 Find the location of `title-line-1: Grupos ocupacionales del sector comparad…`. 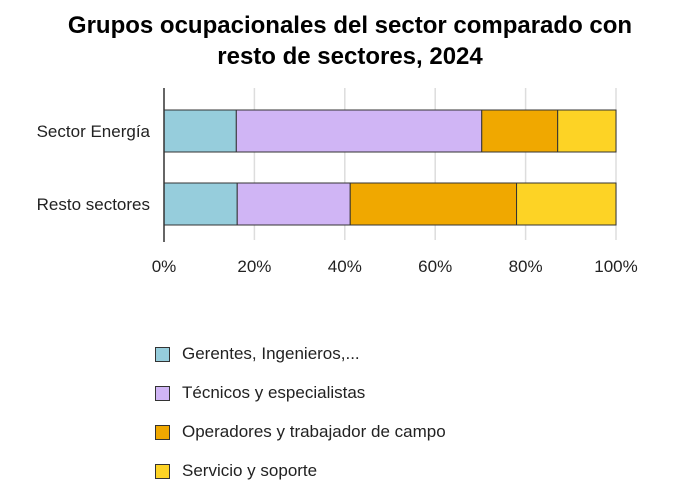

title-line-1: Grupos ocupacionales del sector comparad… is located at coordinates (350, 25).